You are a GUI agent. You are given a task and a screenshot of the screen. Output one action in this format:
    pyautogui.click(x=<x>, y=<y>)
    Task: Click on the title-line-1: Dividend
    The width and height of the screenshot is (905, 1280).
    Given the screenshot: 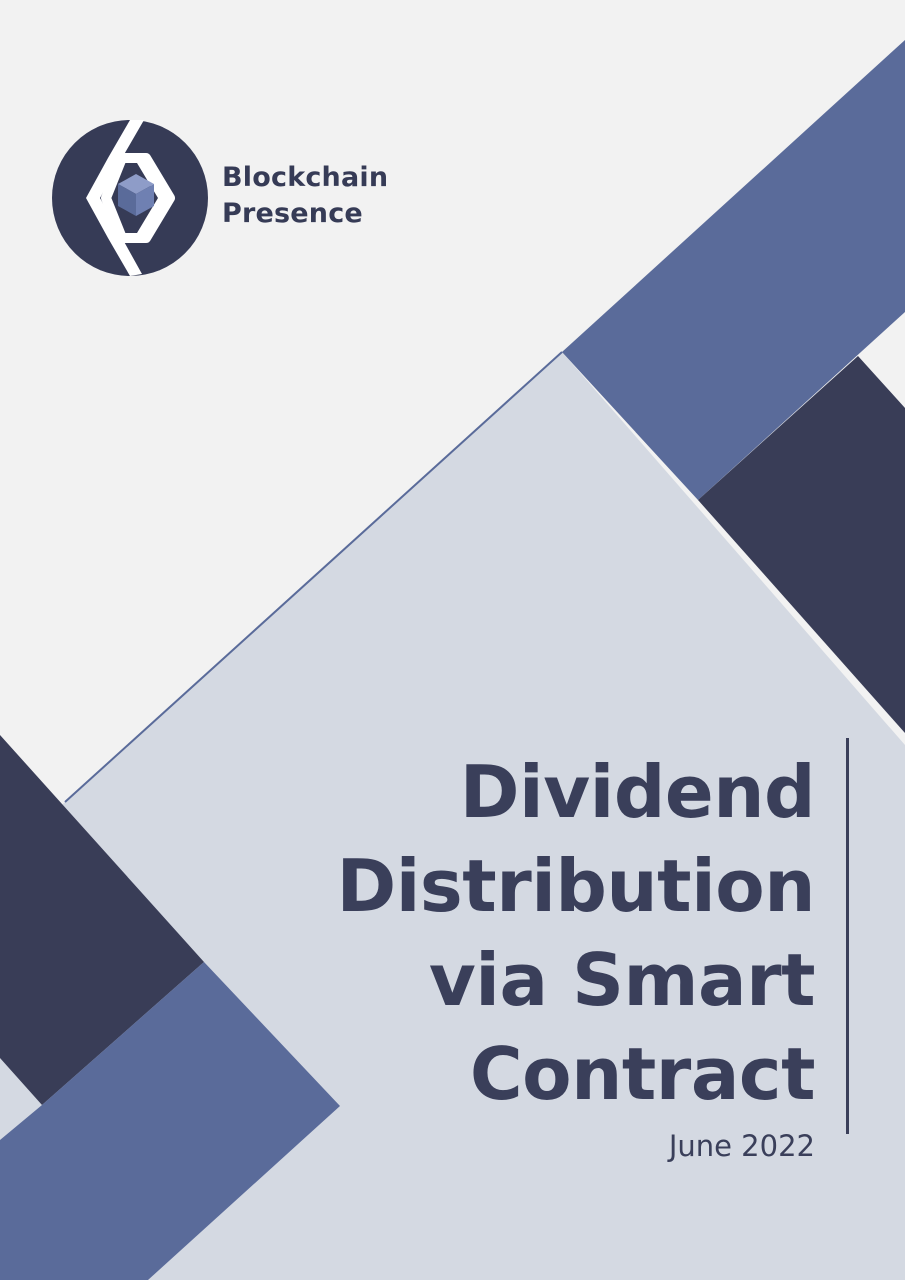 What is the action you would take?
    pyautogui.click(x=637, y=792)
    